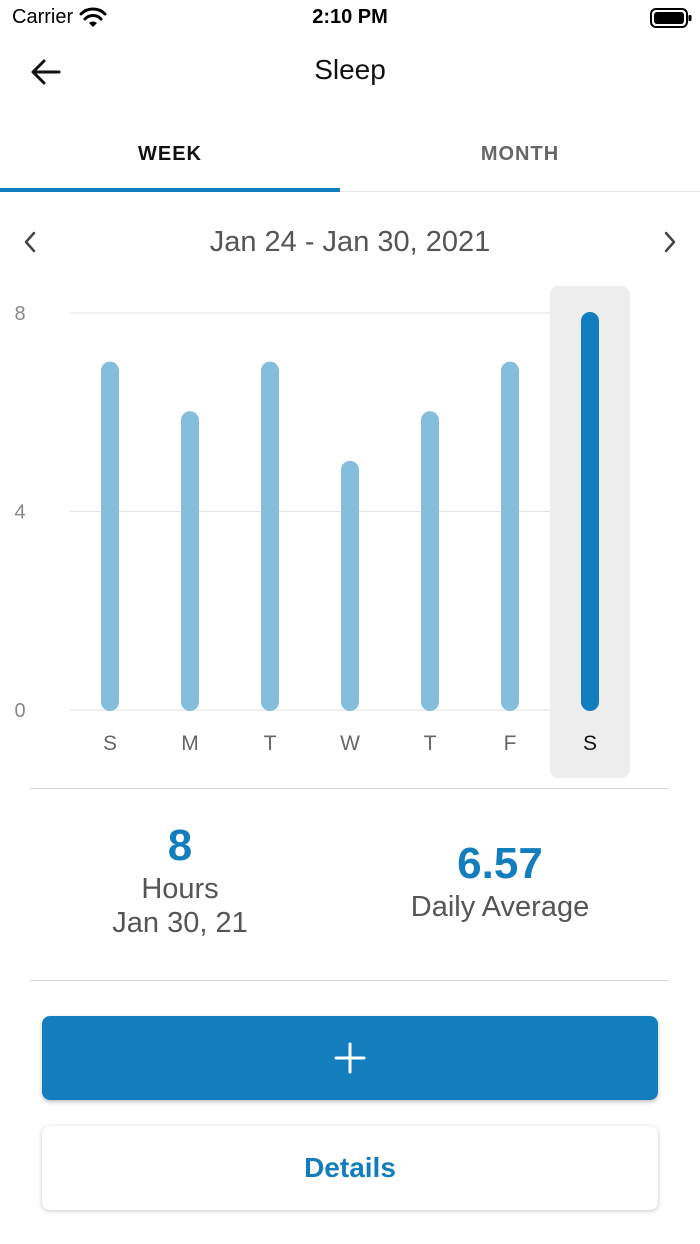  I want to click on y-tick-label: 0, so click(19, 711).